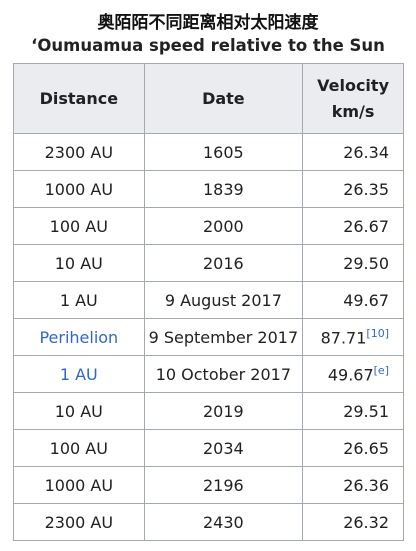 This screenshot has width=416, height=551. Describe the element at coordinates (353, 98) in the screenshot. I see `col-header: Velocity km/s` at that location.